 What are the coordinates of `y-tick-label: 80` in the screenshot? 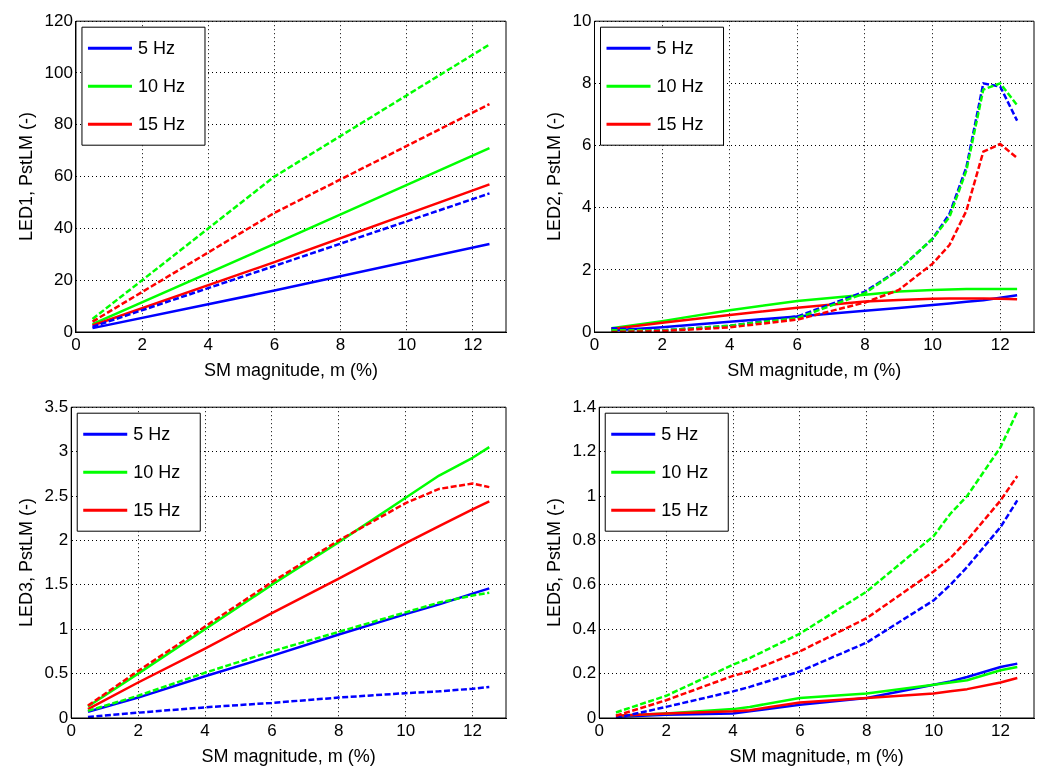 It's located at (63, 124).